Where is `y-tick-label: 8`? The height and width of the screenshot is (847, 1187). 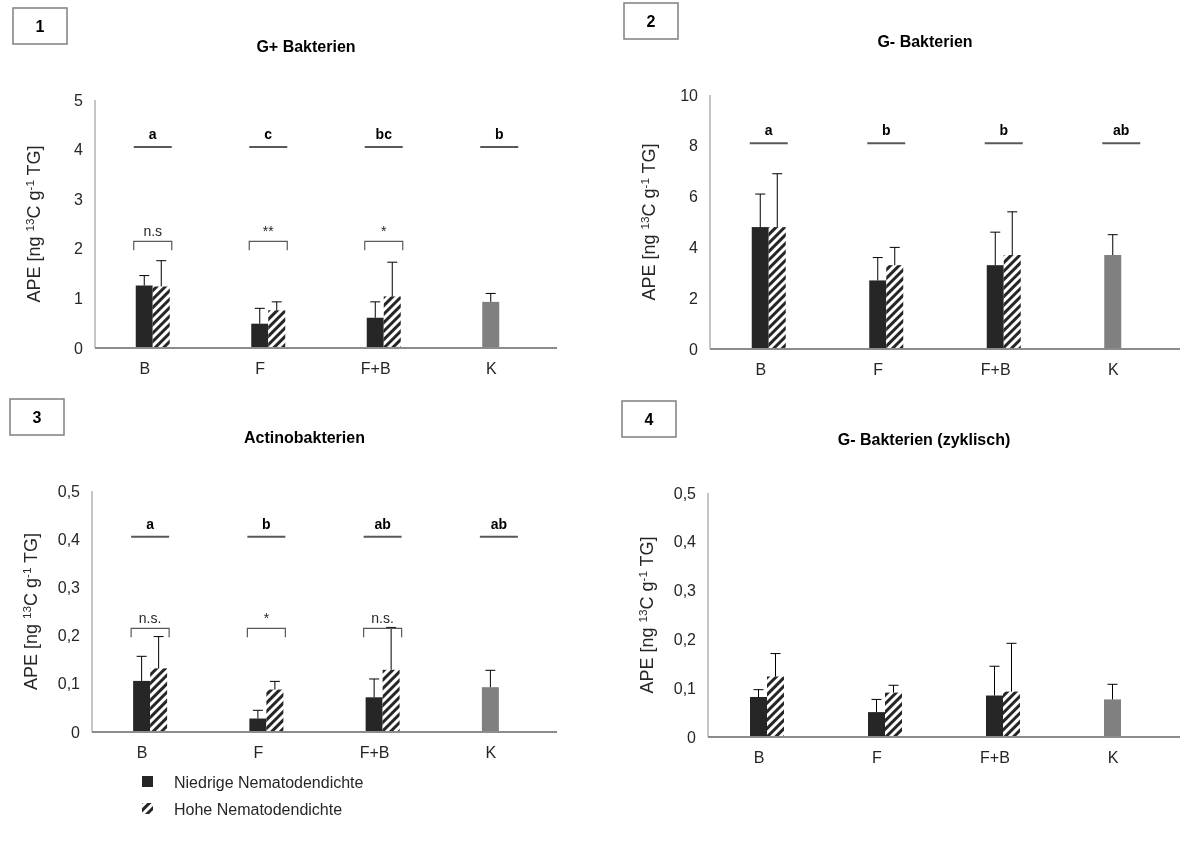 y-tick-label: 8 is located at coordinates (694, 146).